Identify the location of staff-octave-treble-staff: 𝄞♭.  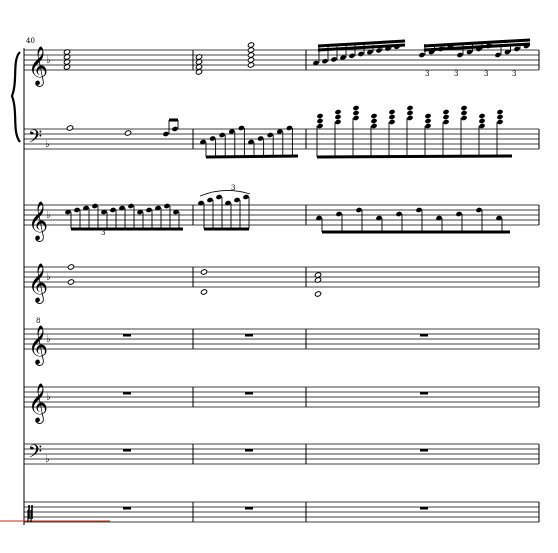
(282, 345).